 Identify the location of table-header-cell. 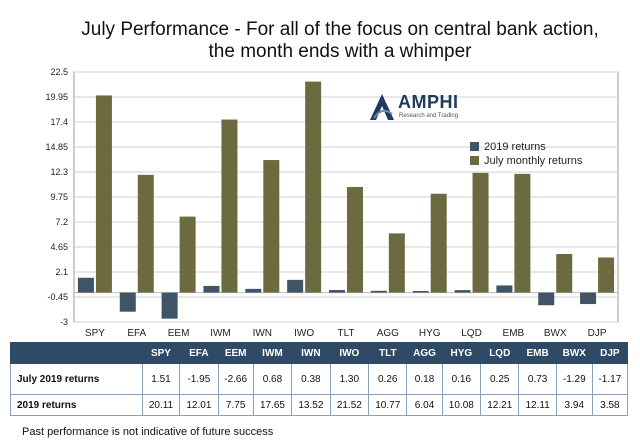
(76, 353).